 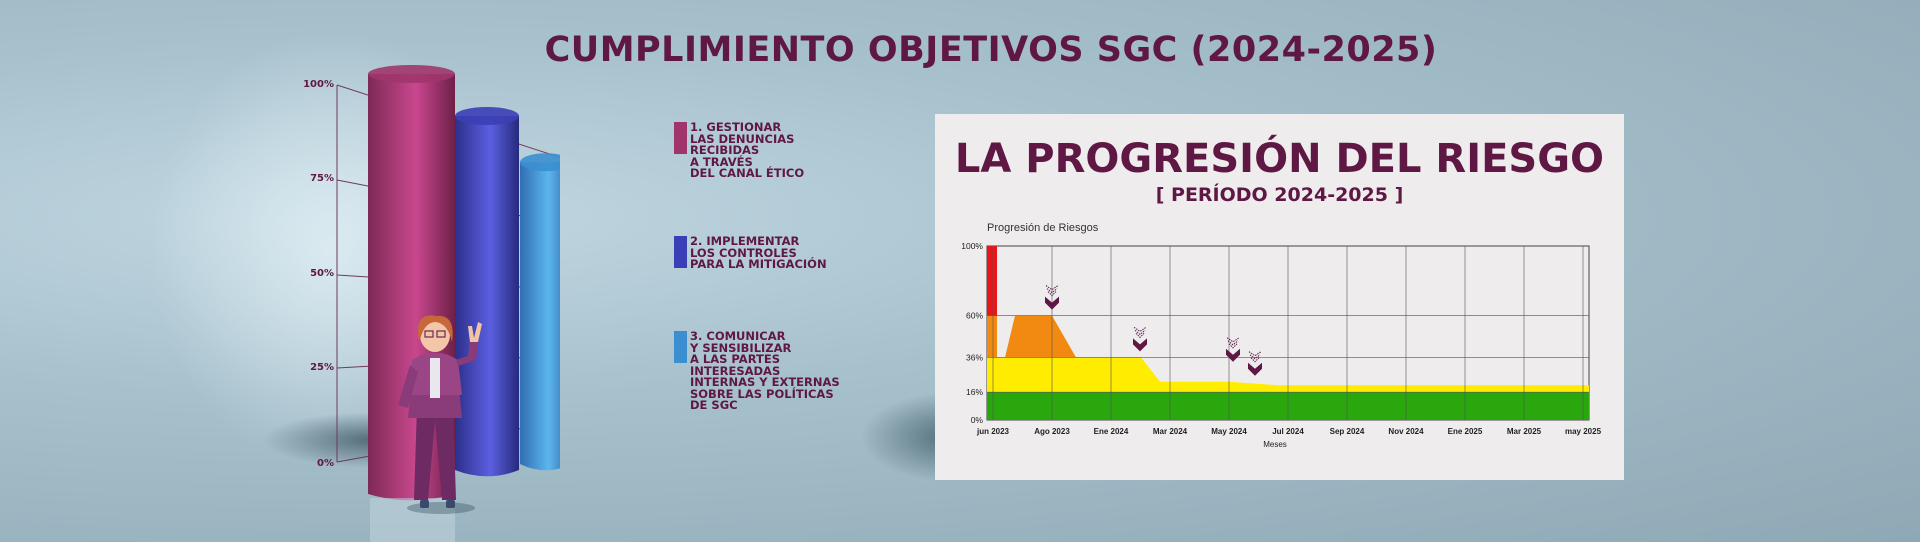 What do you see at coordinates (974, 357) in the screenshot?
I see `y-tick-label: 36%` at bounding box center [974, 357].